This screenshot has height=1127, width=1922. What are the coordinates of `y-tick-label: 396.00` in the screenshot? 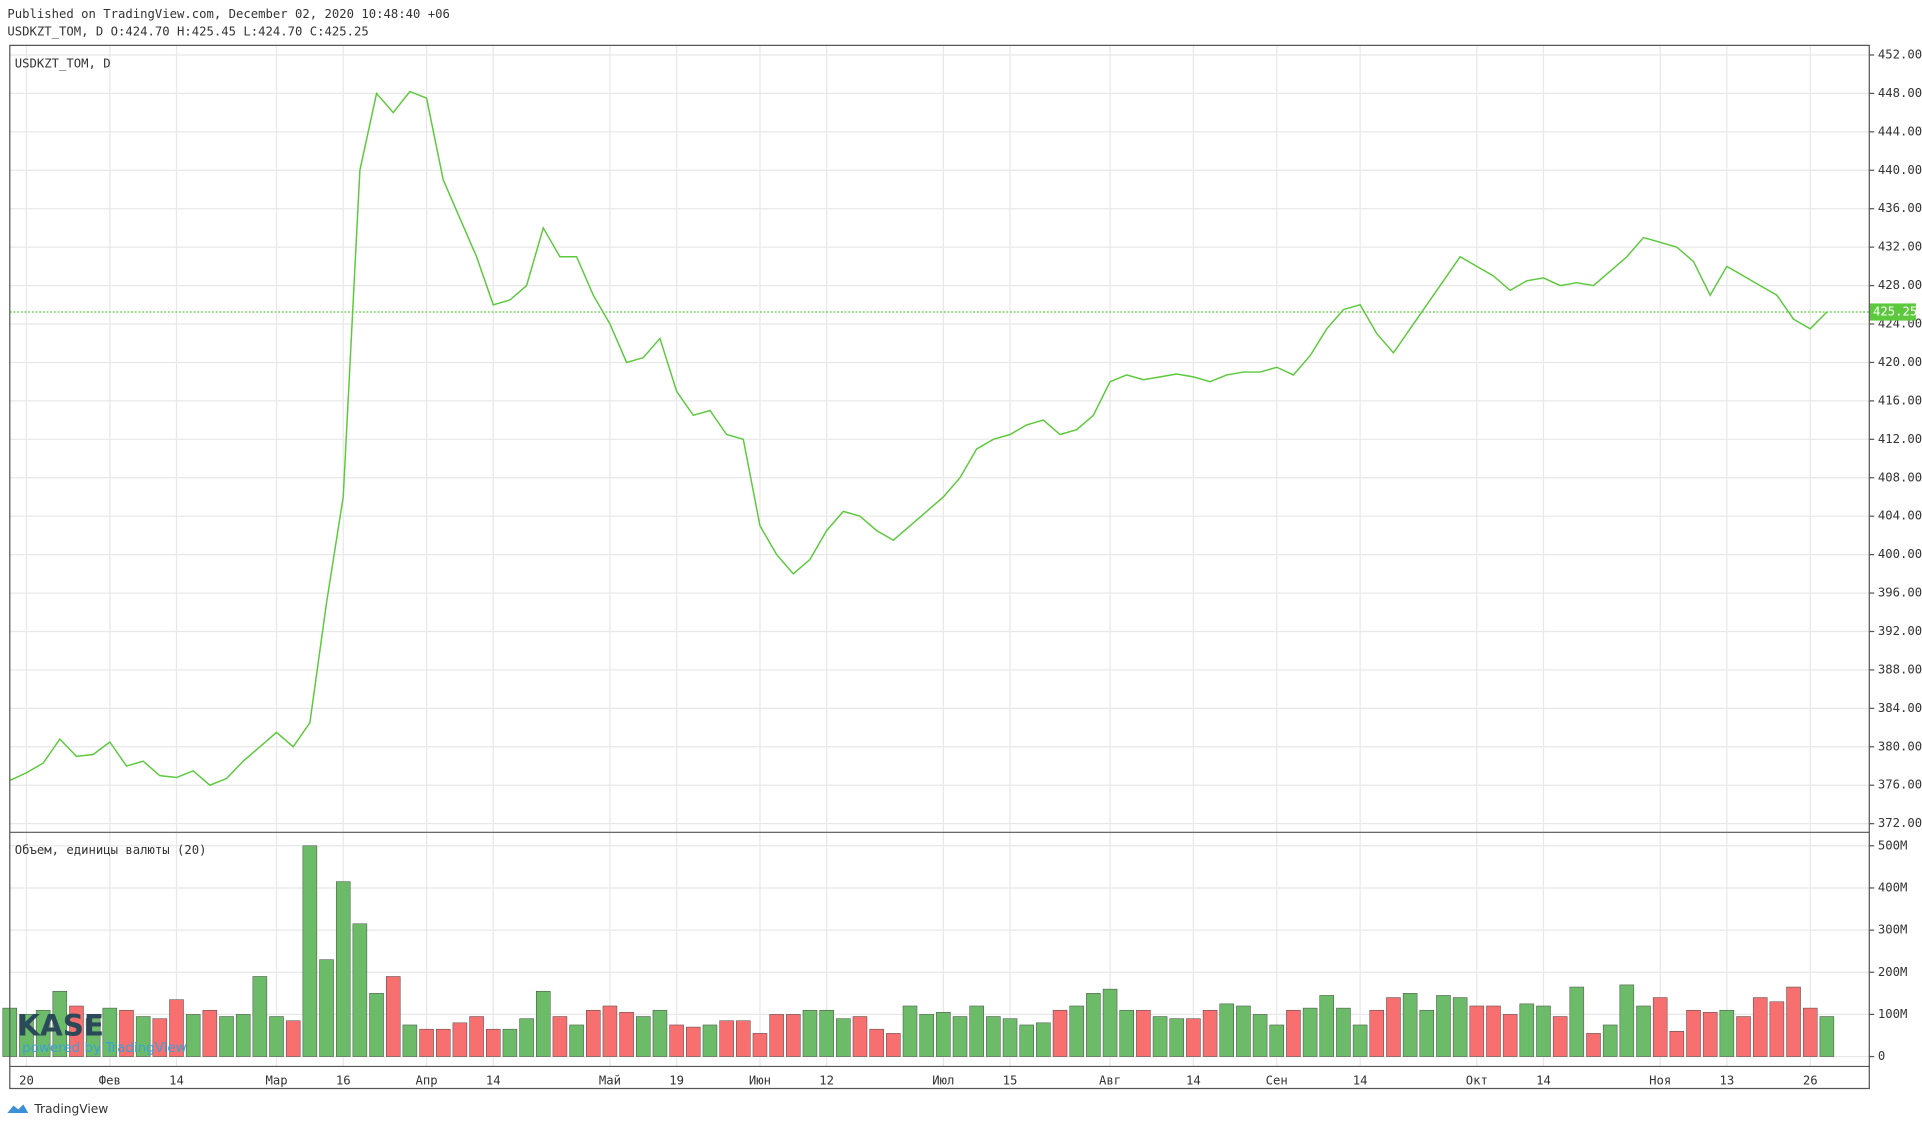 It's located at (1900, 593).